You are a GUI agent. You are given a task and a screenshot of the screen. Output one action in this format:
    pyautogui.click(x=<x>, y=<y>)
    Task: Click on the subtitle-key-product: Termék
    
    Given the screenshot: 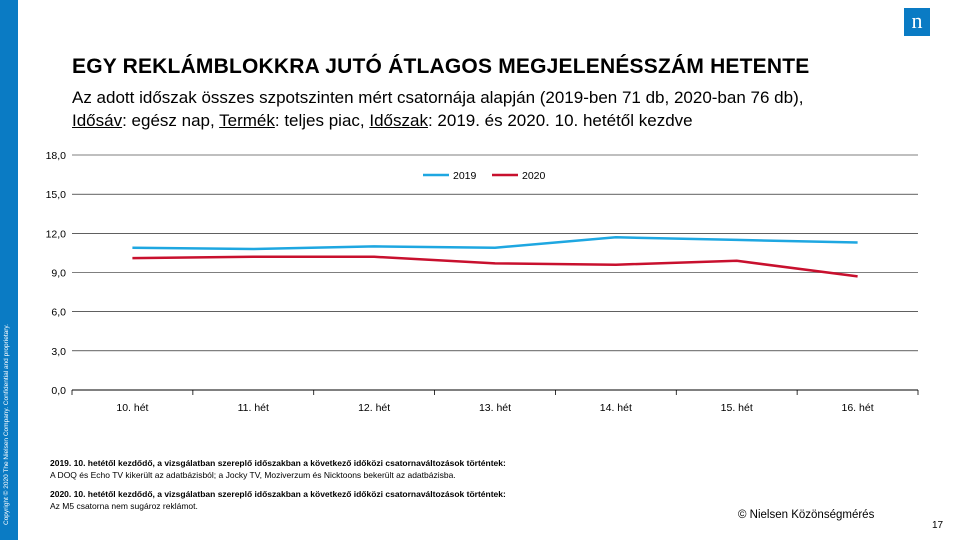 What is the action you would take?
    pyautogui.click(x=247, y=120)
    